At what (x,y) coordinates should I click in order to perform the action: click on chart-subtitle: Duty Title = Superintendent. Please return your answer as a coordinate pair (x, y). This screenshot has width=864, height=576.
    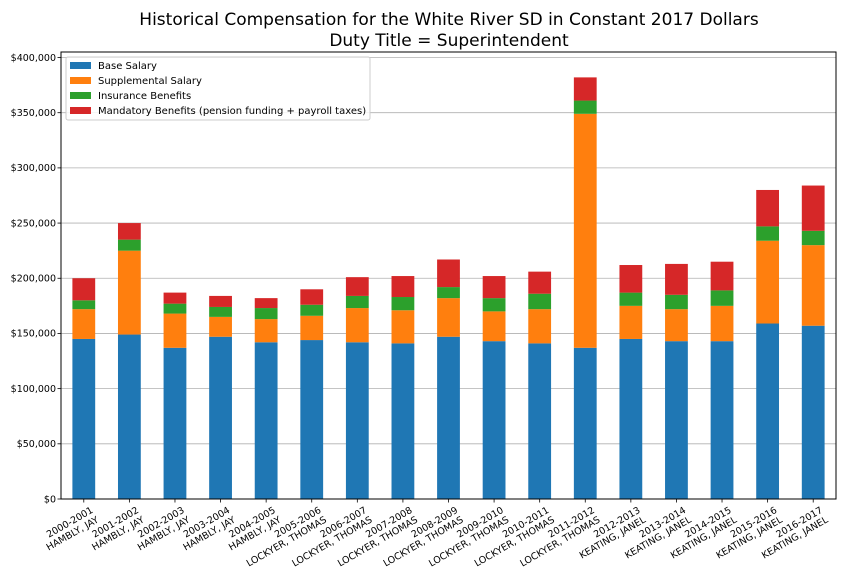
    Looking at the image, I should click on (449, 41).